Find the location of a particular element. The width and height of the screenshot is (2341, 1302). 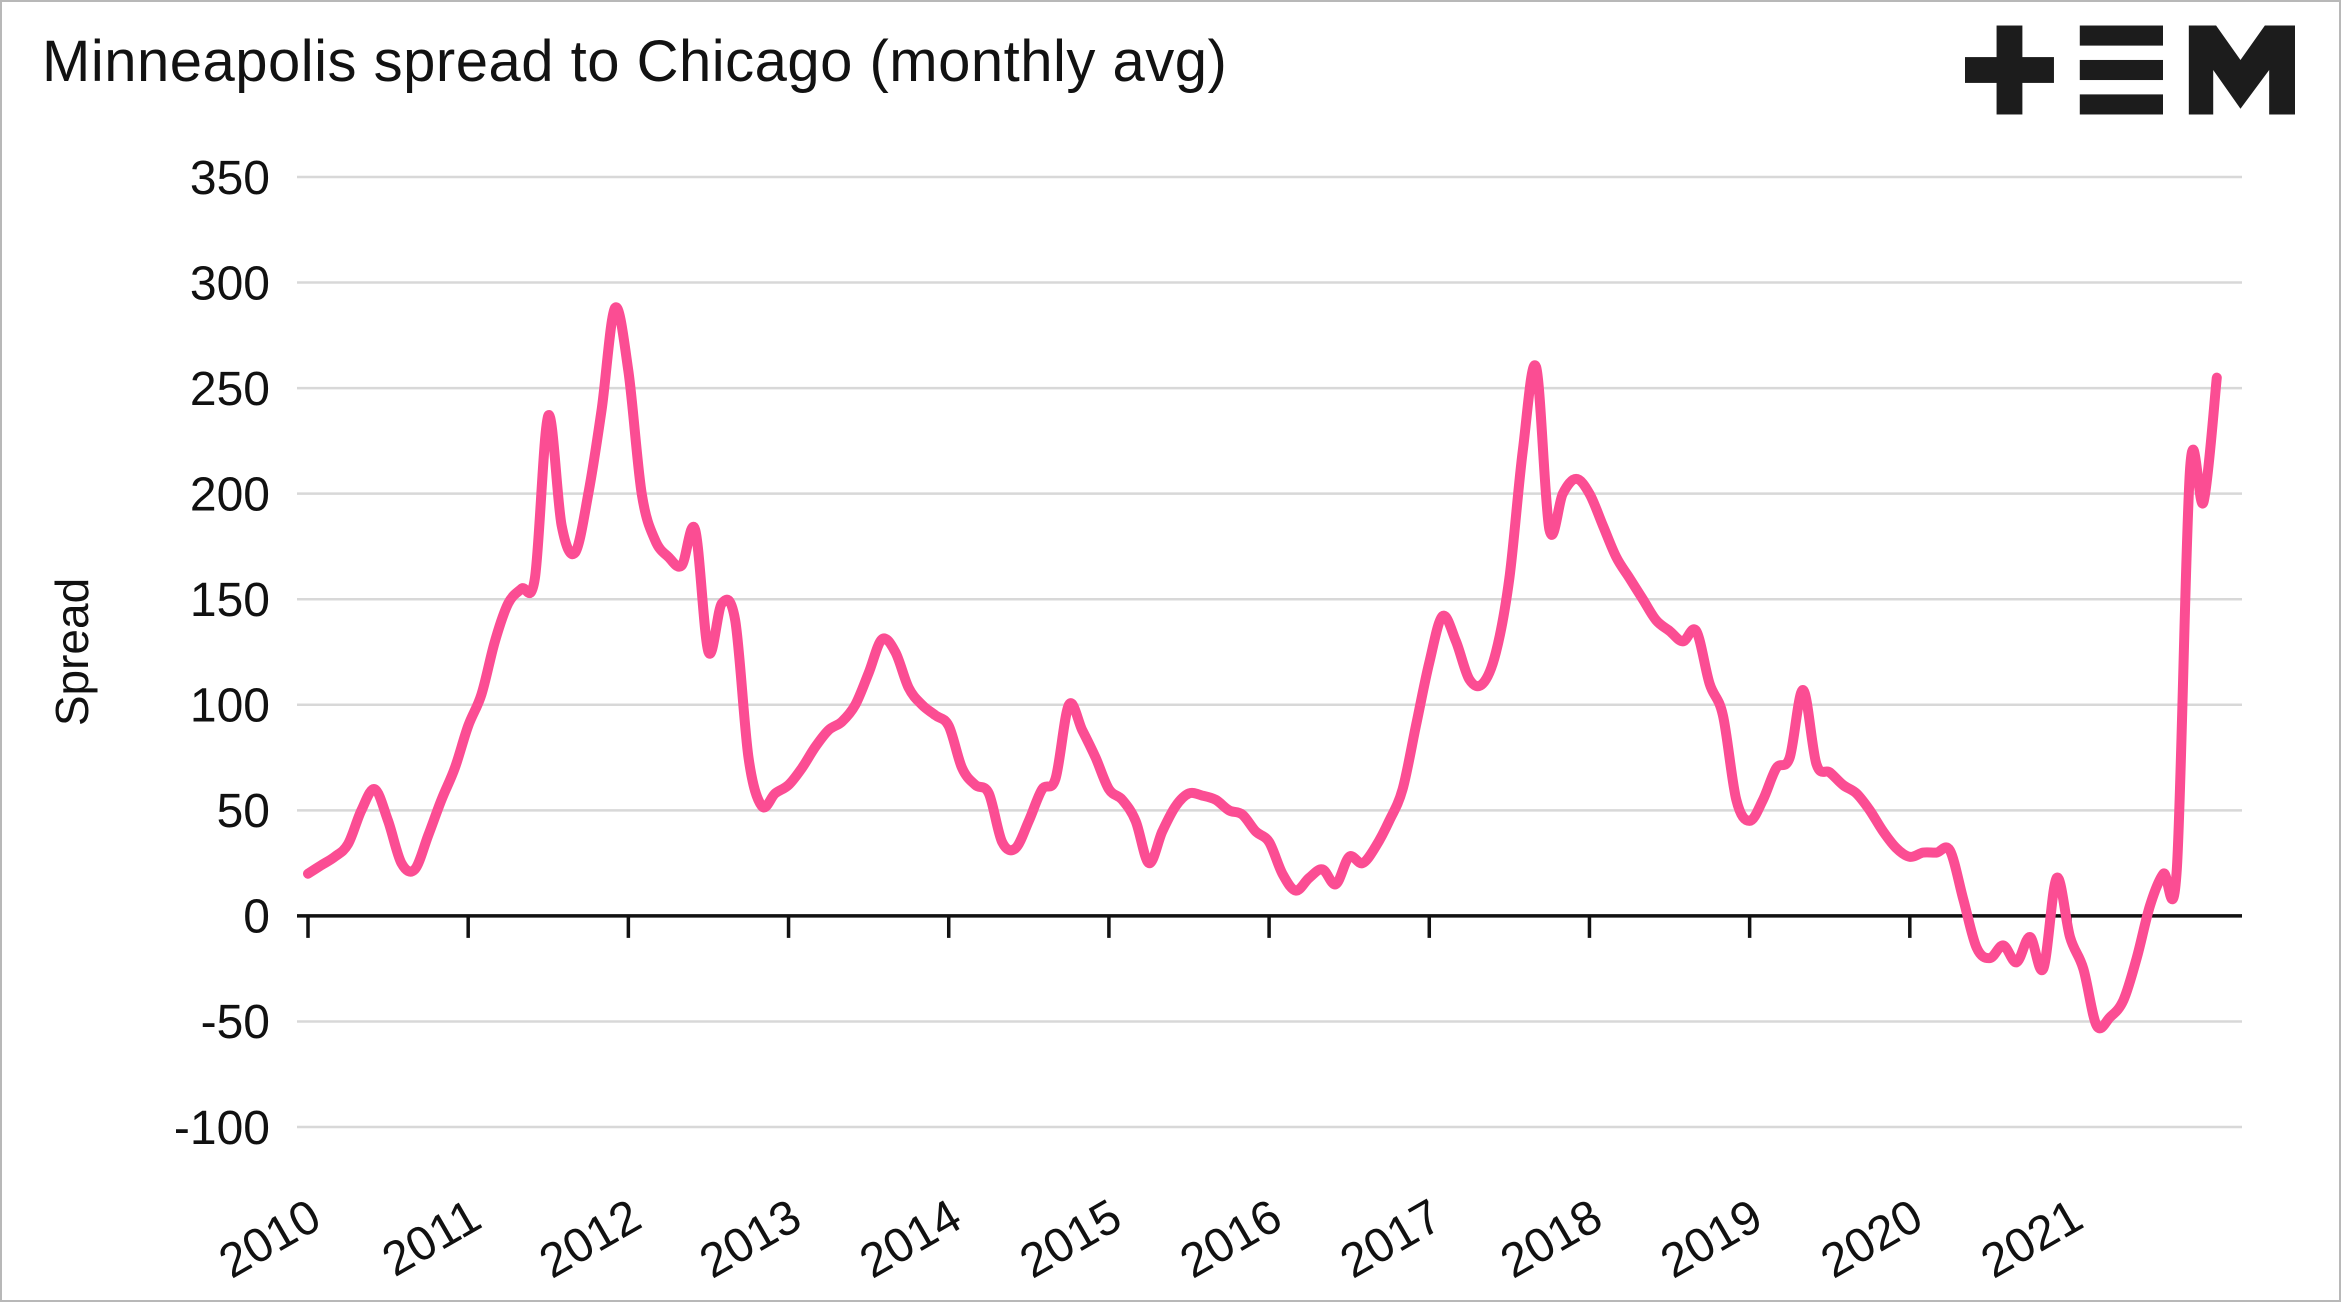

svg-text: 2021 is located at coordinates (2032, 1239).